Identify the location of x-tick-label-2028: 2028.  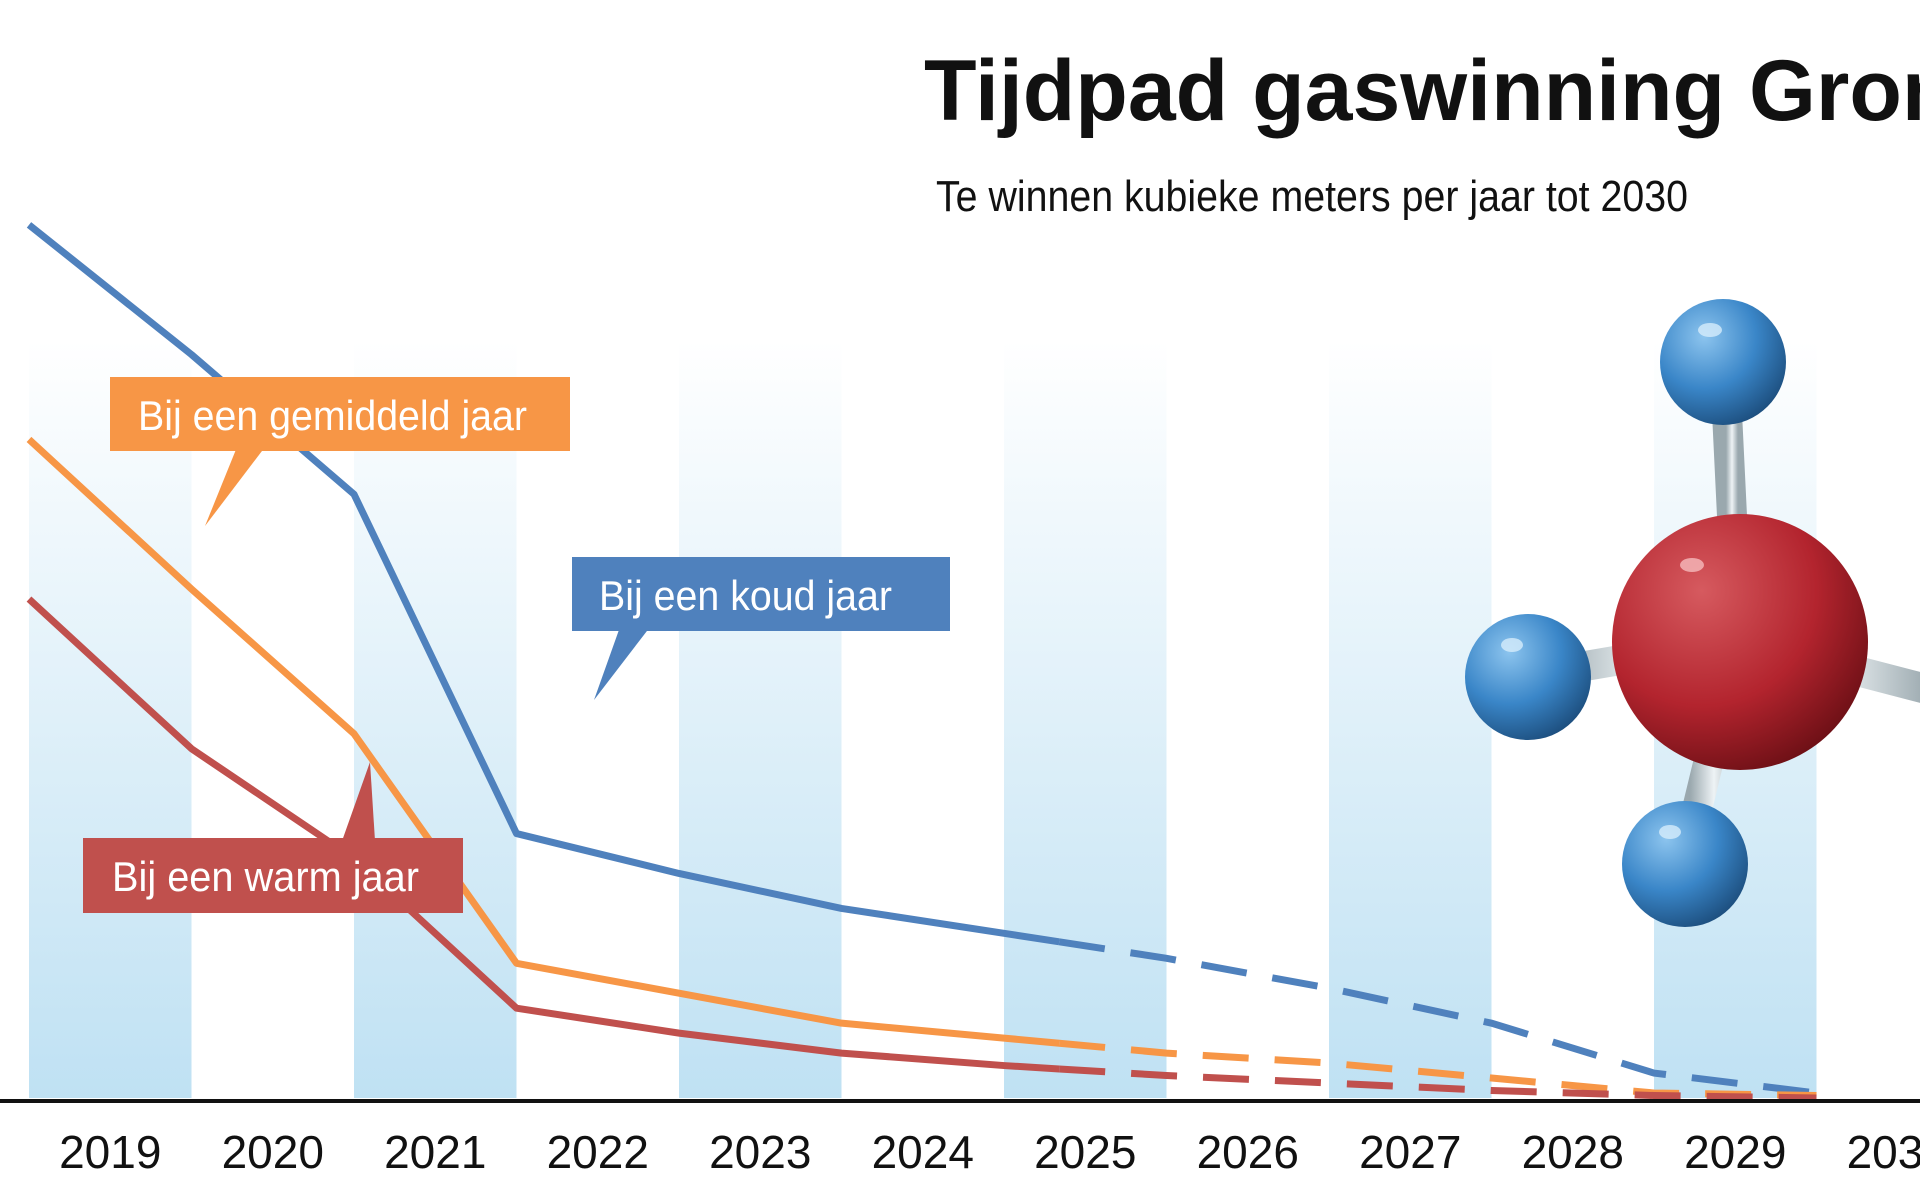
(1573, 1152).